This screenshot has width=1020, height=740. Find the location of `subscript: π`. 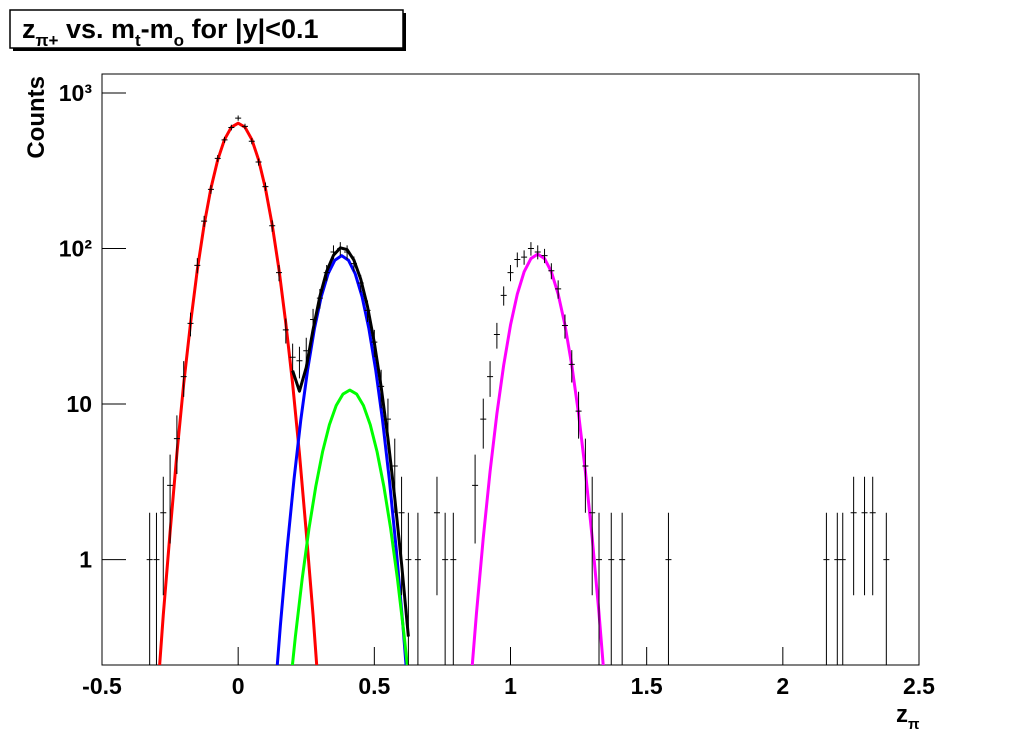

subscript: π is located at coordinates (914, 724).